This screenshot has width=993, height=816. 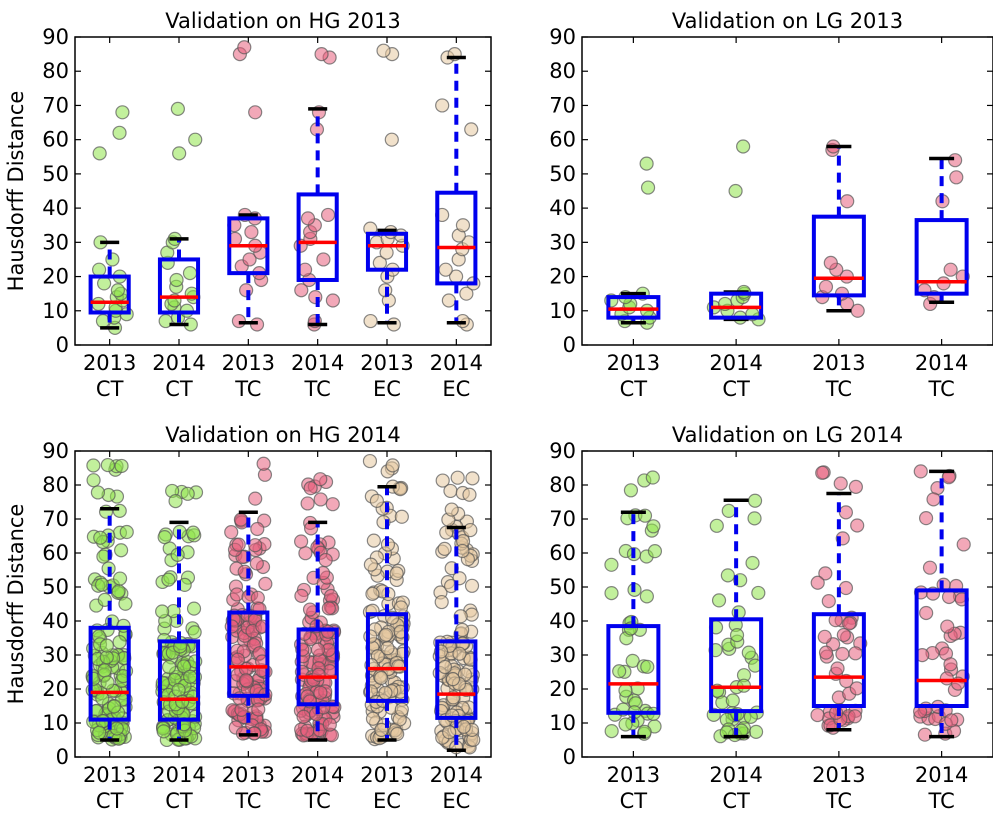 I want to click on y-tick-label: 80, so click(x=562, y=485).